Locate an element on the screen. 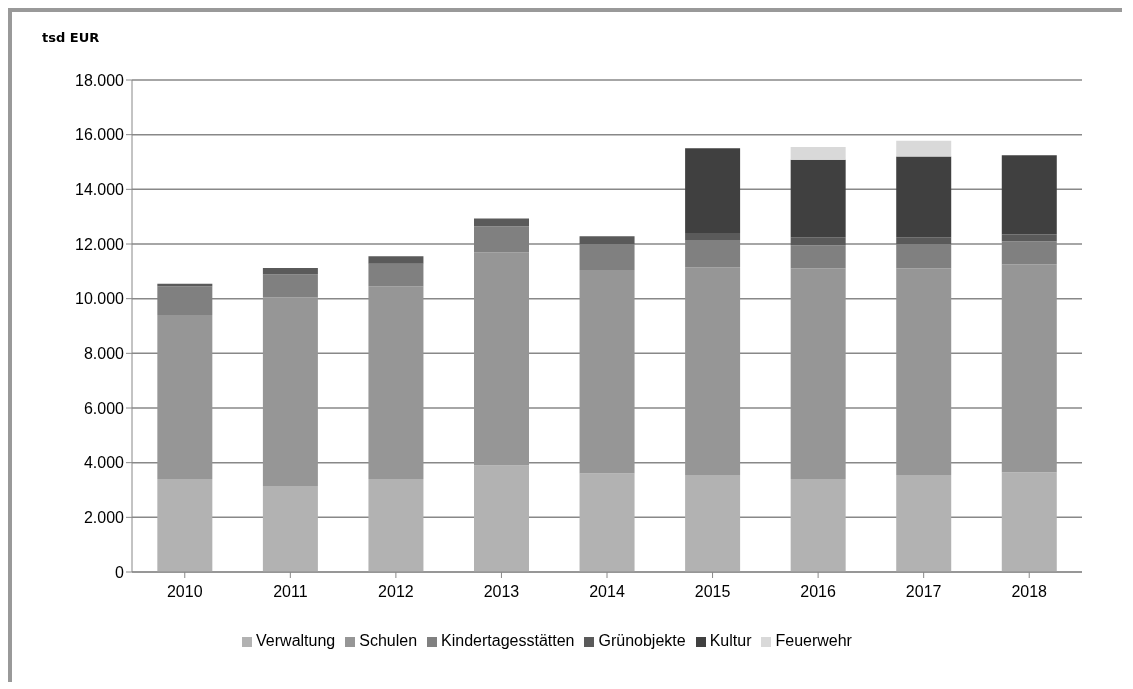  x-tick-label: 2013 is located at coordinates (501, 592).